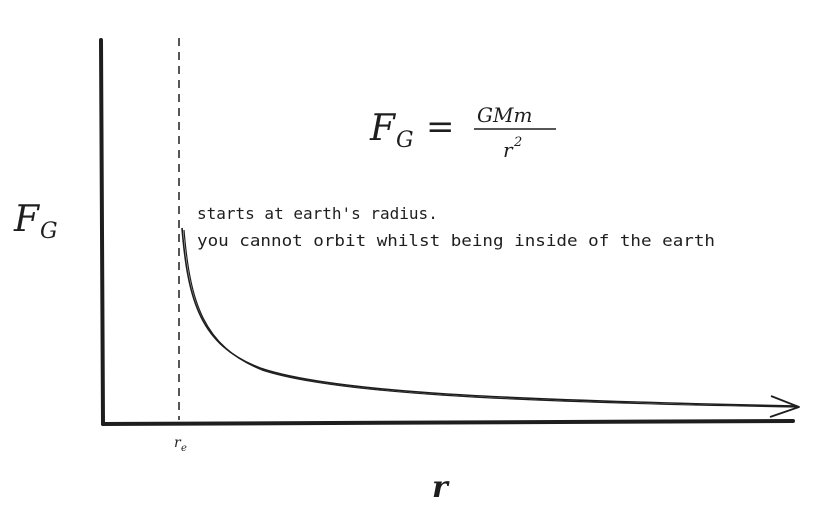 Image resolution: width=828 pixels, height=511 pixels. Describe the element at coordinates (102, 232) in the screenshot. I see `y-axis-line` at that location.